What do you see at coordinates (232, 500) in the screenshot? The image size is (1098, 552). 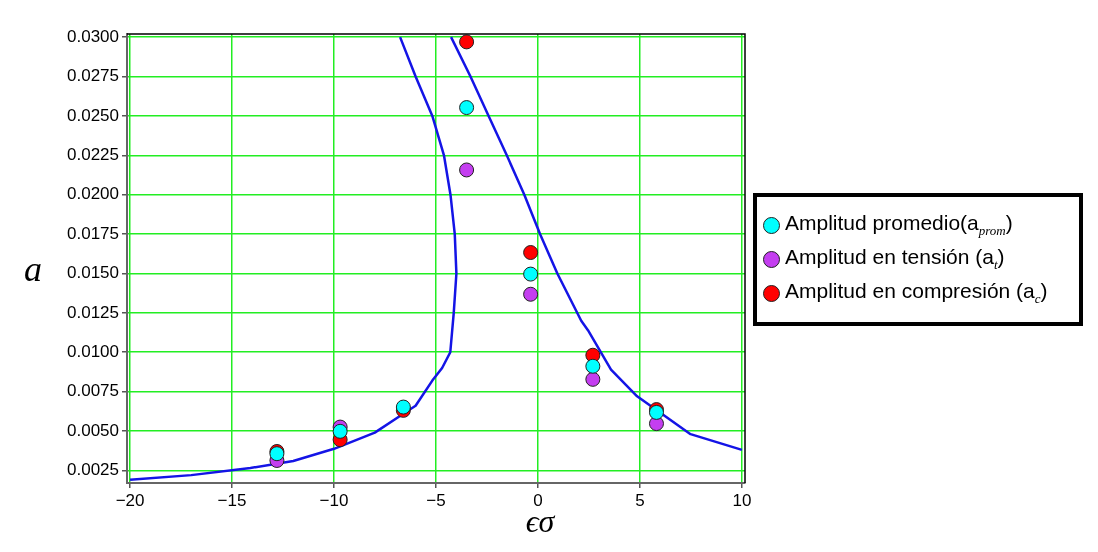 I see `x-tick-label: −15` at bounding box center [232, 500].